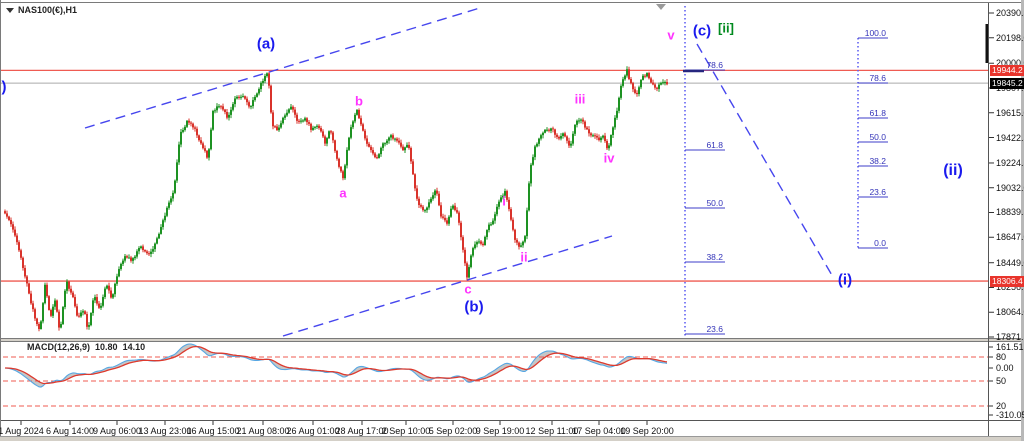 Image resolution: width=1024 pixels, height=441 pixels. What do you see at coordinates (524, 257) in the screenshot?
I see `wave-label-ii: ii` at bounding box center [524, 257].